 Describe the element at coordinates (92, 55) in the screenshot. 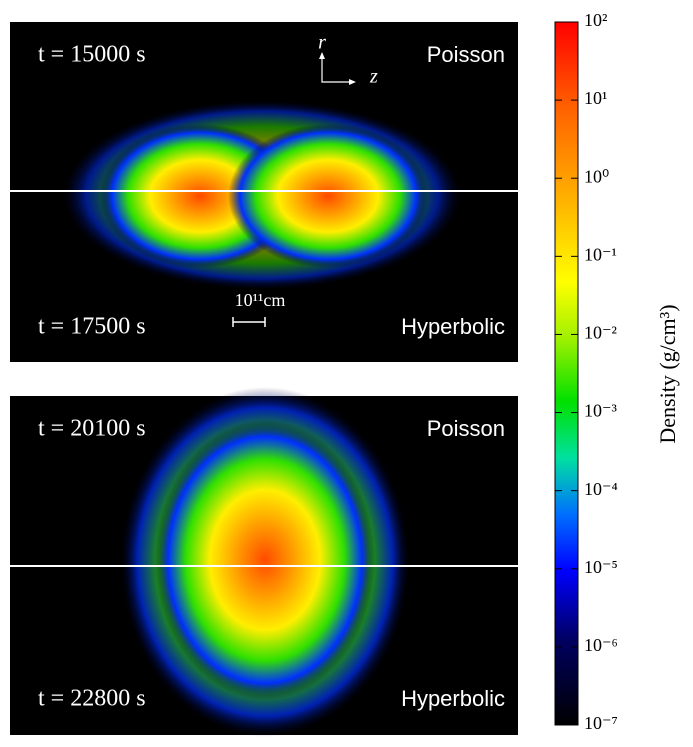

I see `time-label: t = 15000 s` at that location.